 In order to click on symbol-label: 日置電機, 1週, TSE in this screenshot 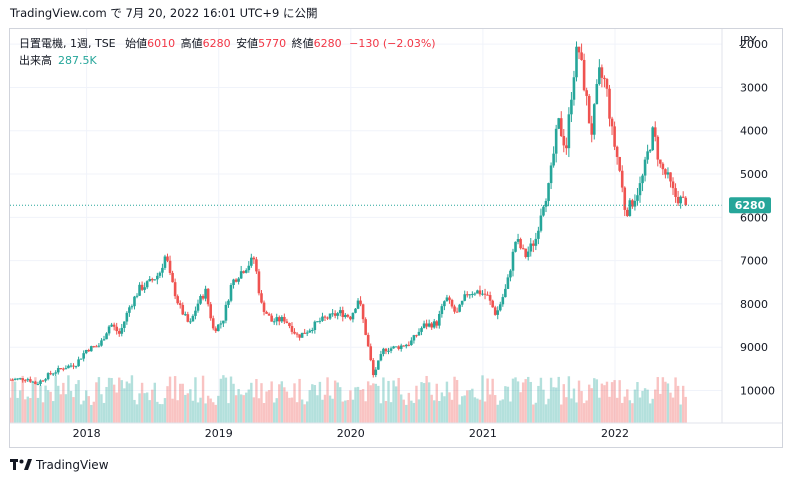, I will do `click(67, 43)`.